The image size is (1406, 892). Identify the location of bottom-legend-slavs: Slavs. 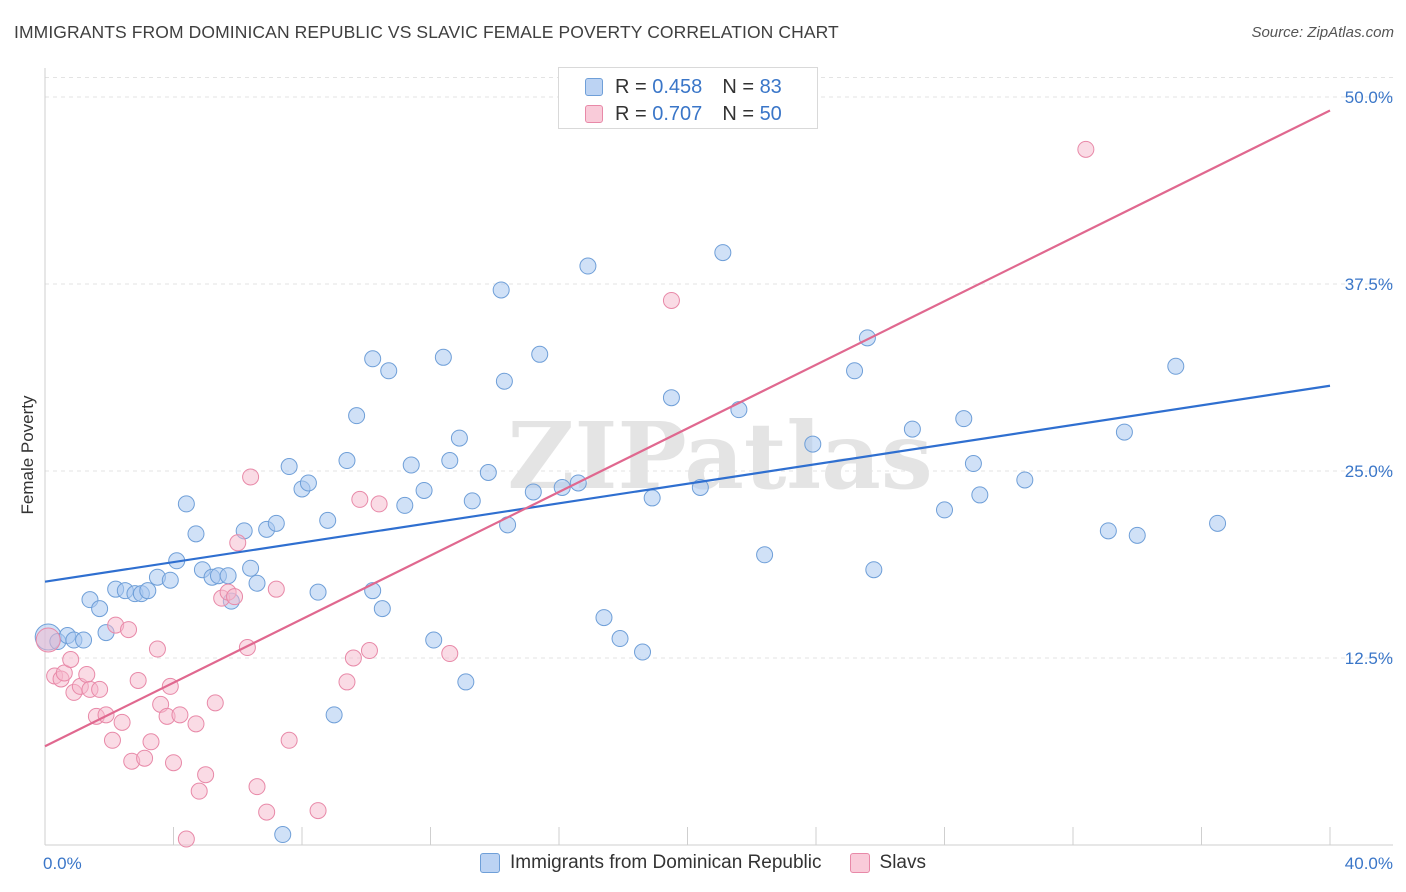
(887, 863).